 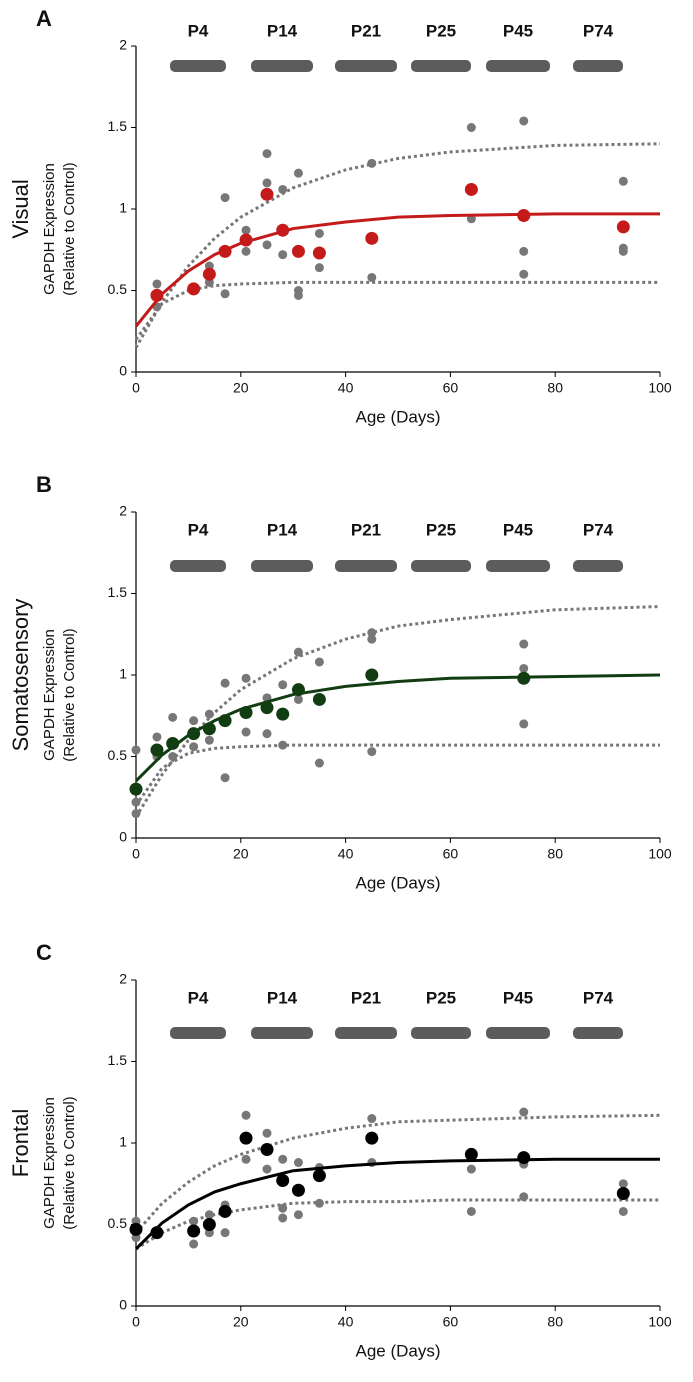 What do you see at coordinates (123, 208) in the screenshot?
I see `y-tick-label: 1` at bounding box center [123, 208].